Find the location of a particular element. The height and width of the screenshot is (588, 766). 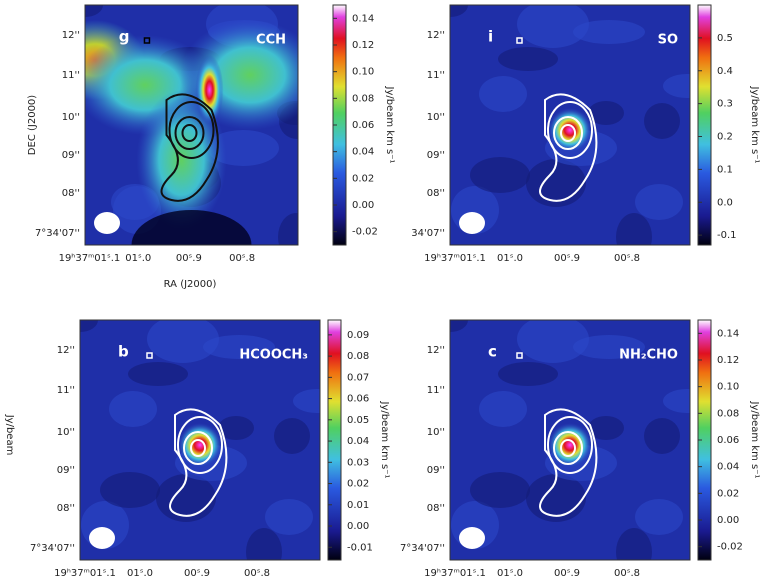

colorbar-tick-label: 0.09 is located at coordinates (358, 335).